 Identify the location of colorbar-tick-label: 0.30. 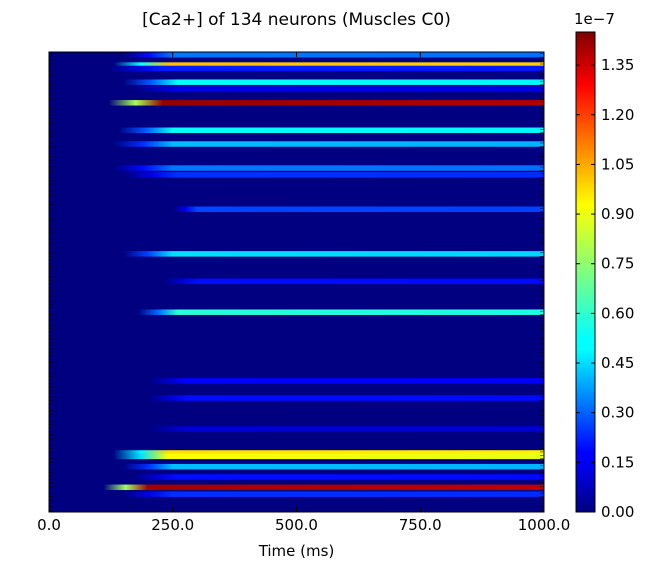
(617, 413).